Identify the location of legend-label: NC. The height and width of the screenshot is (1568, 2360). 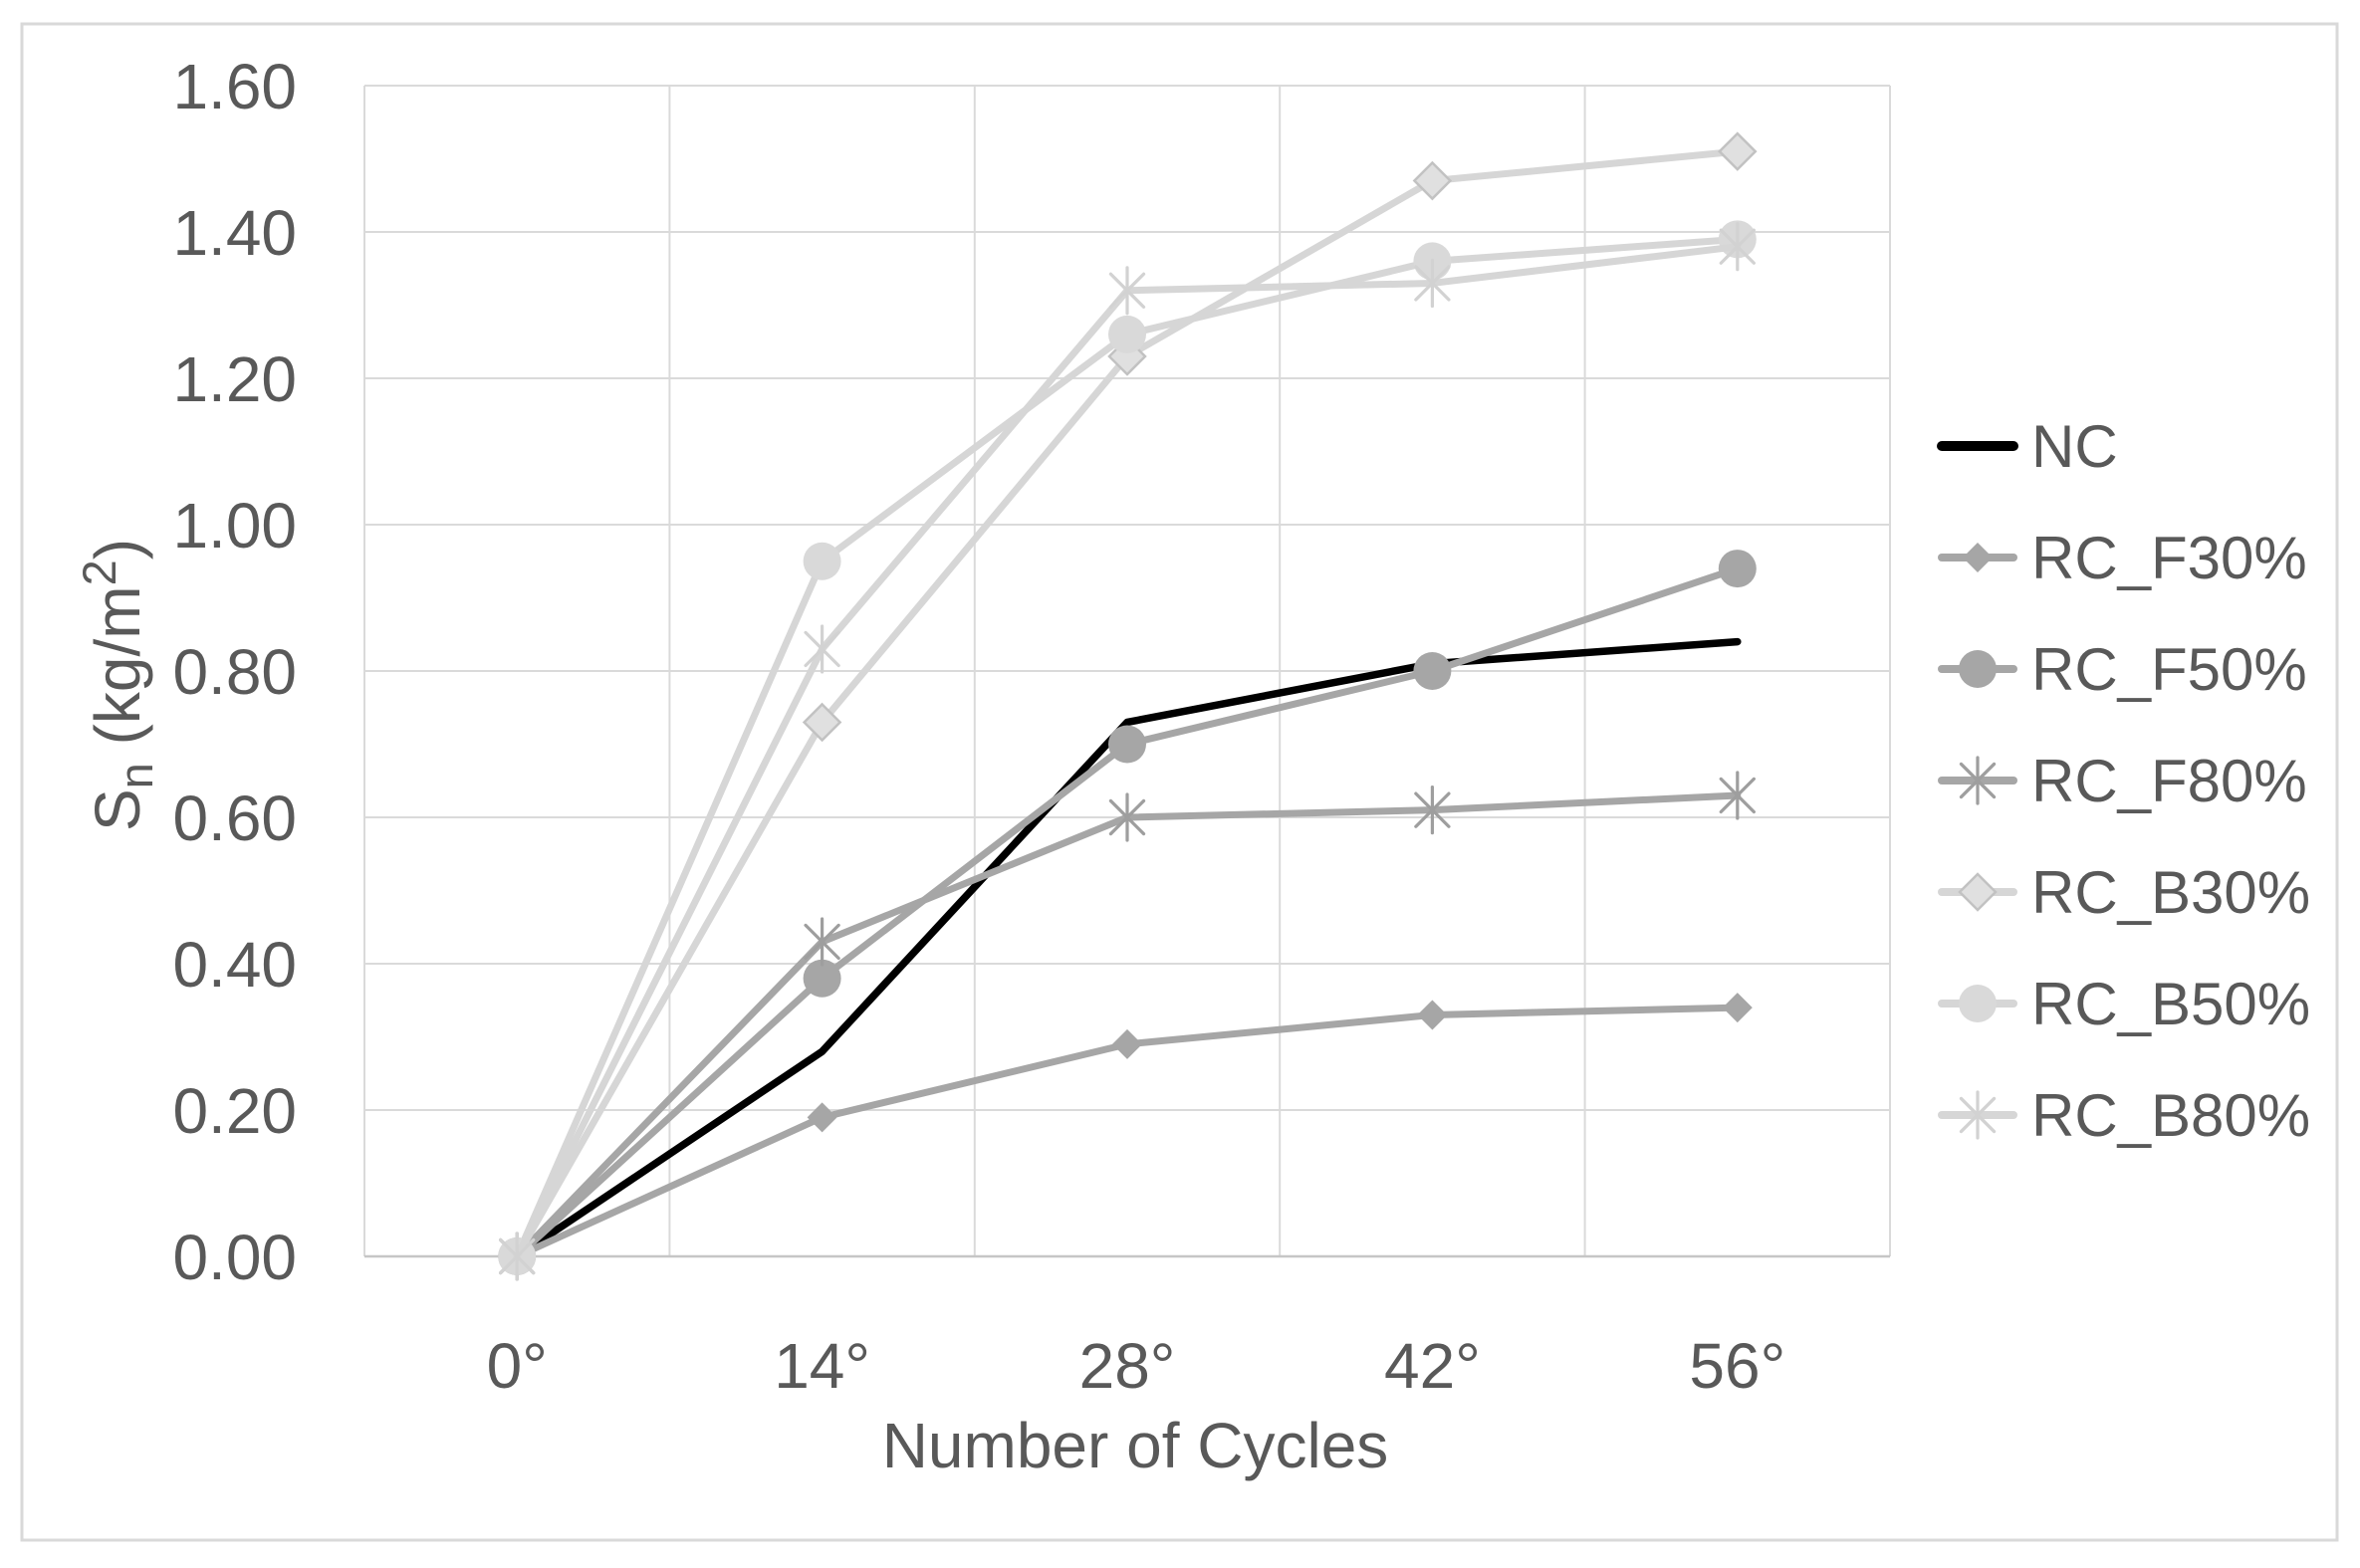
(2074, 446).